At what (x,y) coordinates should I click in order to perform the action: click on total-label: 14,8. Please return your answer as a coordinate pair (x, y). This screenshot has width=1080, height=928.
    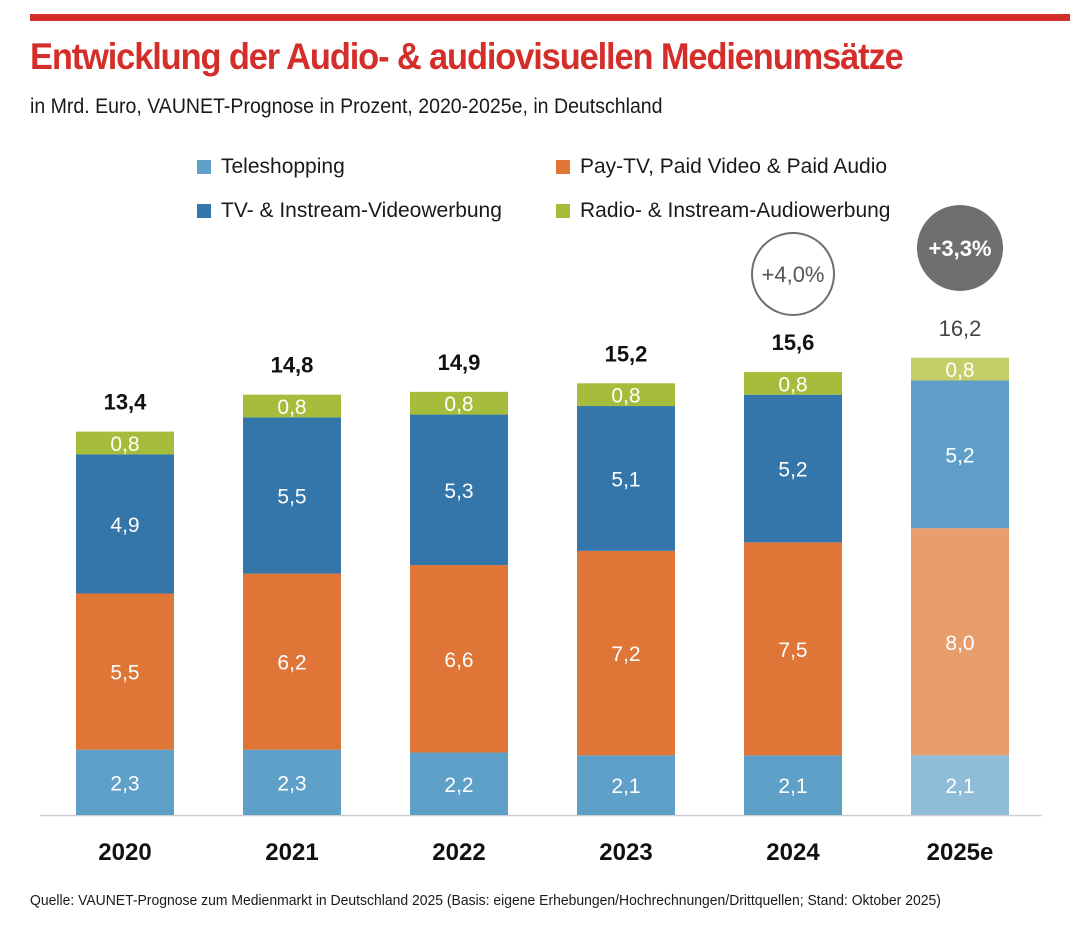
    Looking at the image, I should click on (292, 365).